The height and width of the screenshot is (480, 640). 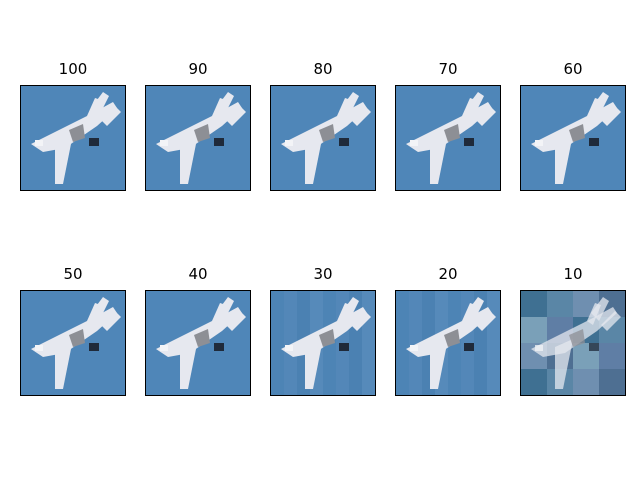 I want to click on panel-title: 100, so click(x=73, y=69).